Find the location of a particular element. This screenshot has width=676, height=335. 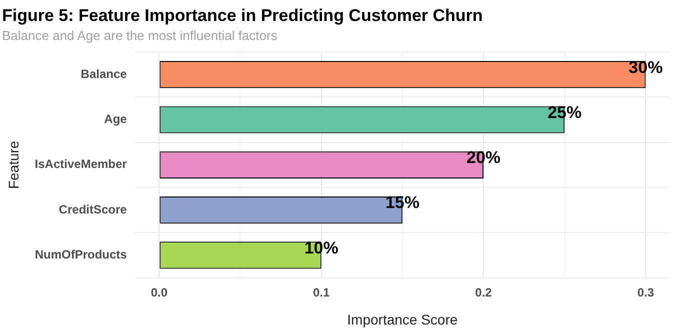

y-tick-label: Age is located at coordinates (116, 119).